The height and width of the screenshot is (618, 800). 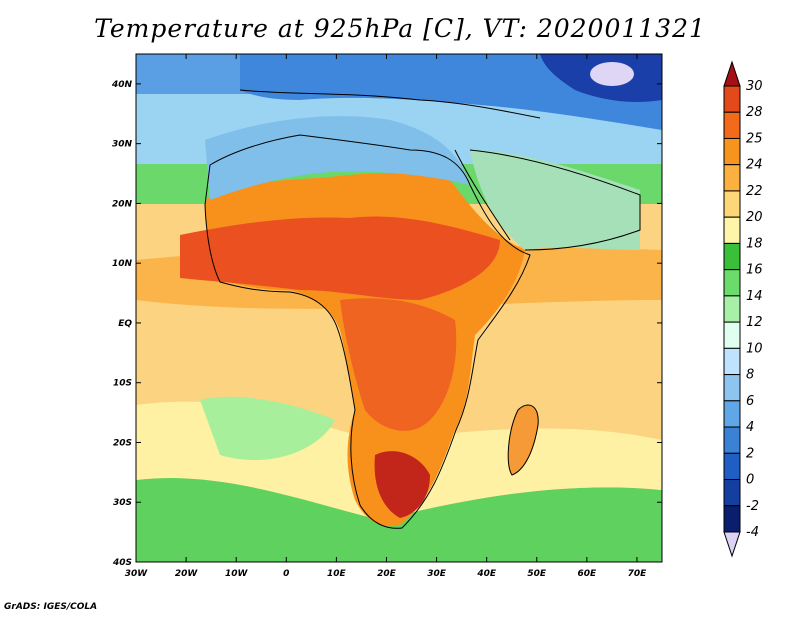 I want to click on colorbar-label: 10, so click(x=754, y=348).